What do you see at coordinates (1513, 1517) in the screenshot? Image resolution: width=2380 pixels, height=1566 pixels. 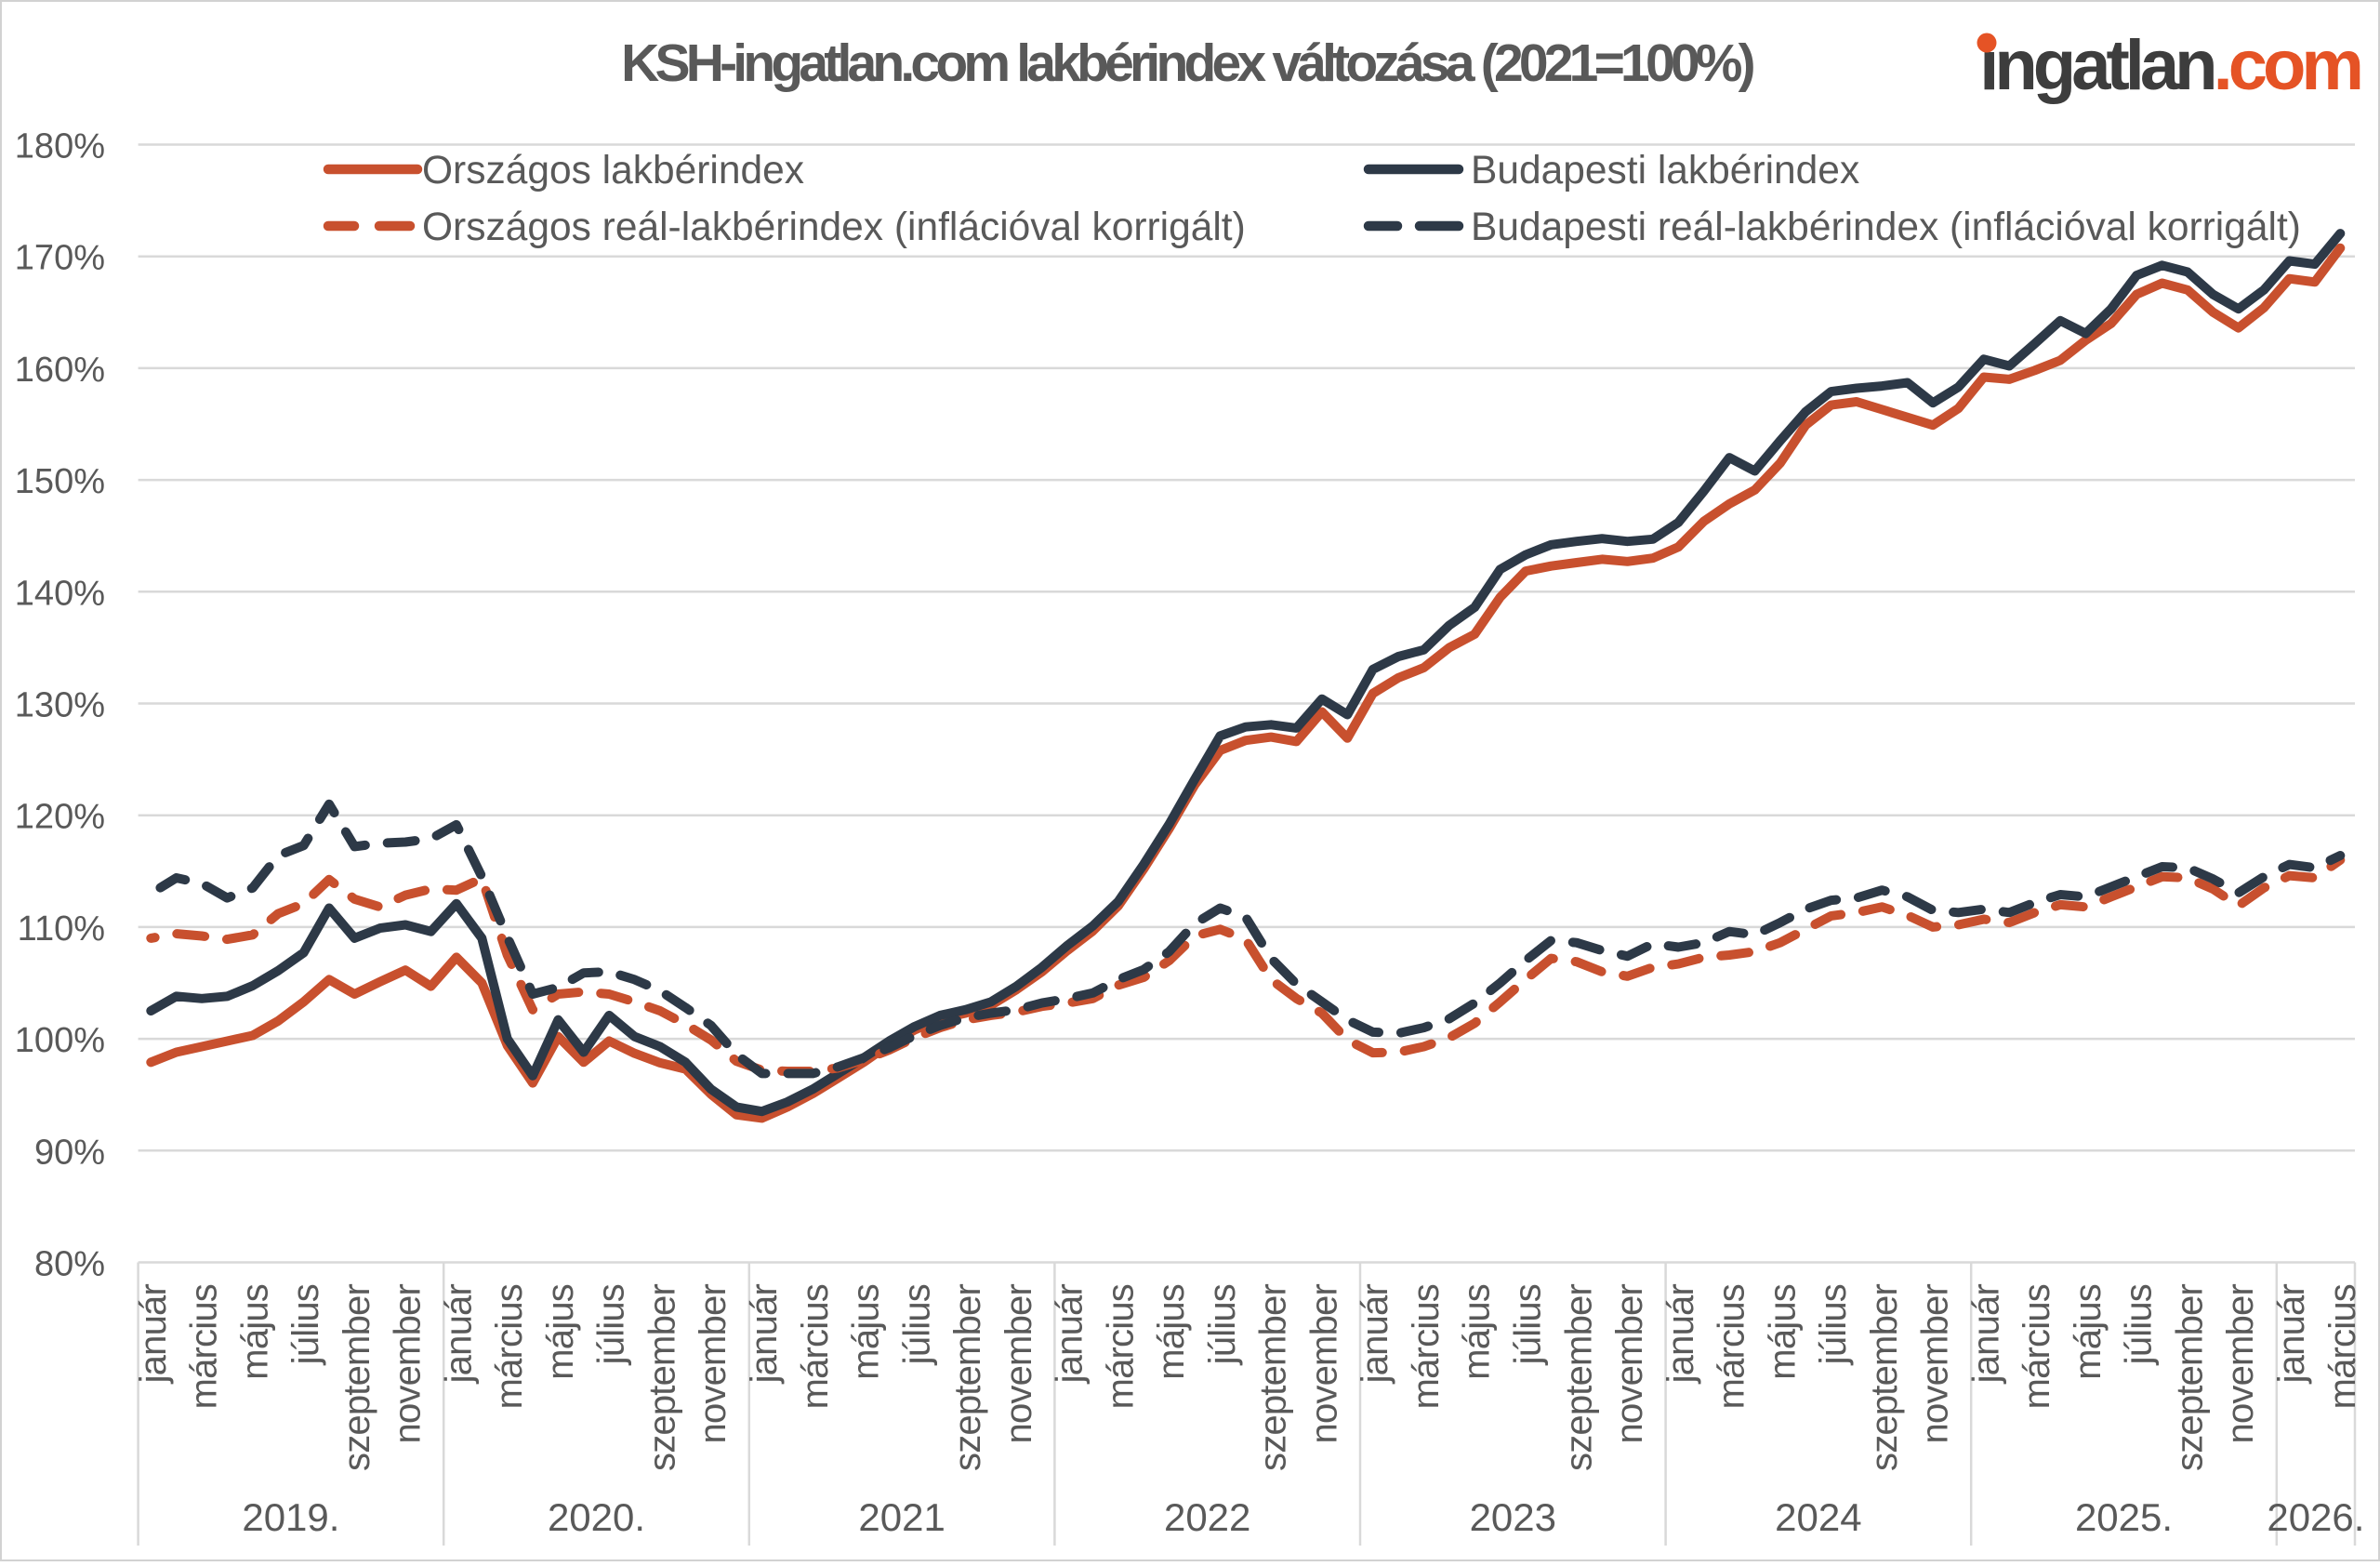 I see `svg-text: 2023` at bounding box center [1513, 1517].